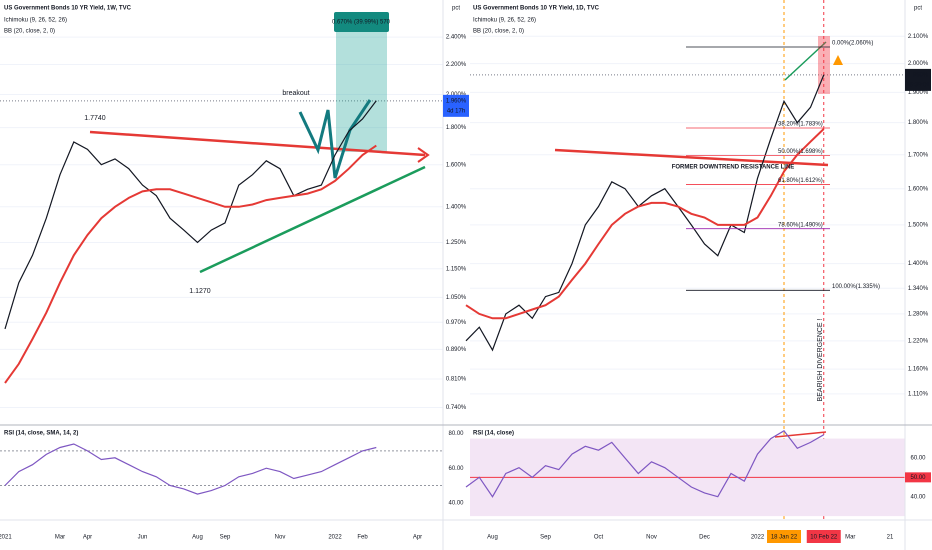 The image size is (932, 550). I want to click on fib-label: 38.20%(1.783%), so click(800, 125).